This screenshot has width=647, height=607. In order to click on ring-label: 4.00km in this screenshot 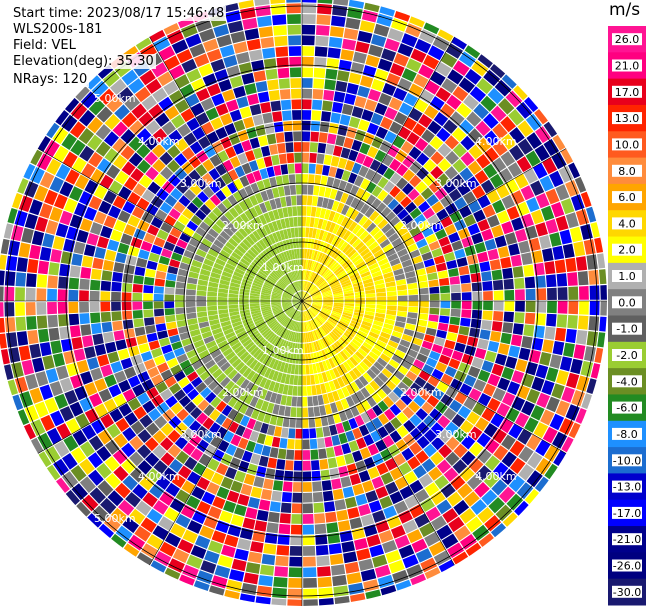, I will do `click(496, 476)`.